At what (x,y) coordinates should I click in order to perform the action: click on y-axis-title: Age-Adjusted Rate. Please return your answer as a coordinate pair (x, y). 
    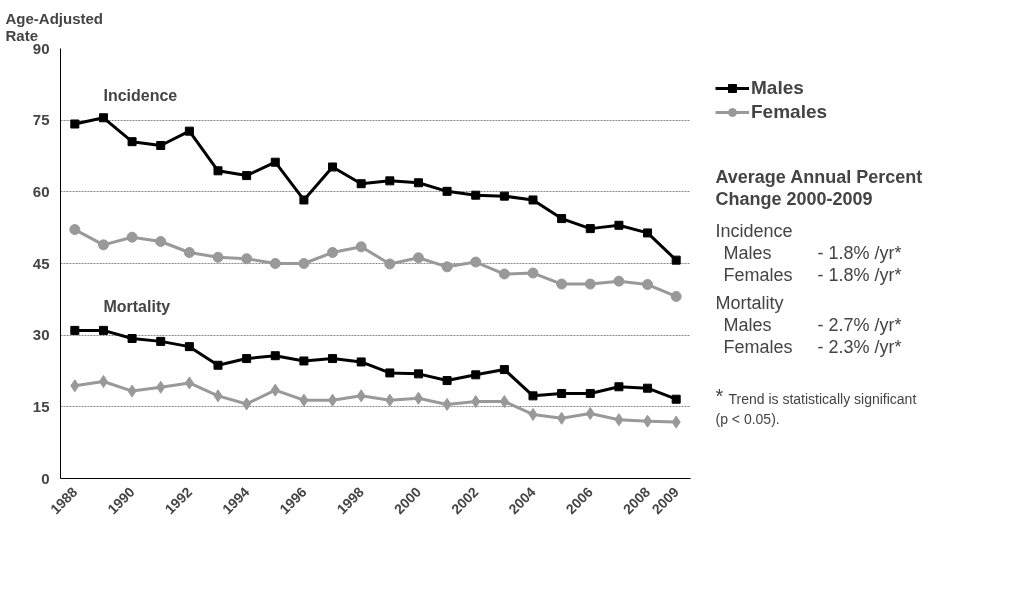
    Looking at the image, I should click on (54, 26).